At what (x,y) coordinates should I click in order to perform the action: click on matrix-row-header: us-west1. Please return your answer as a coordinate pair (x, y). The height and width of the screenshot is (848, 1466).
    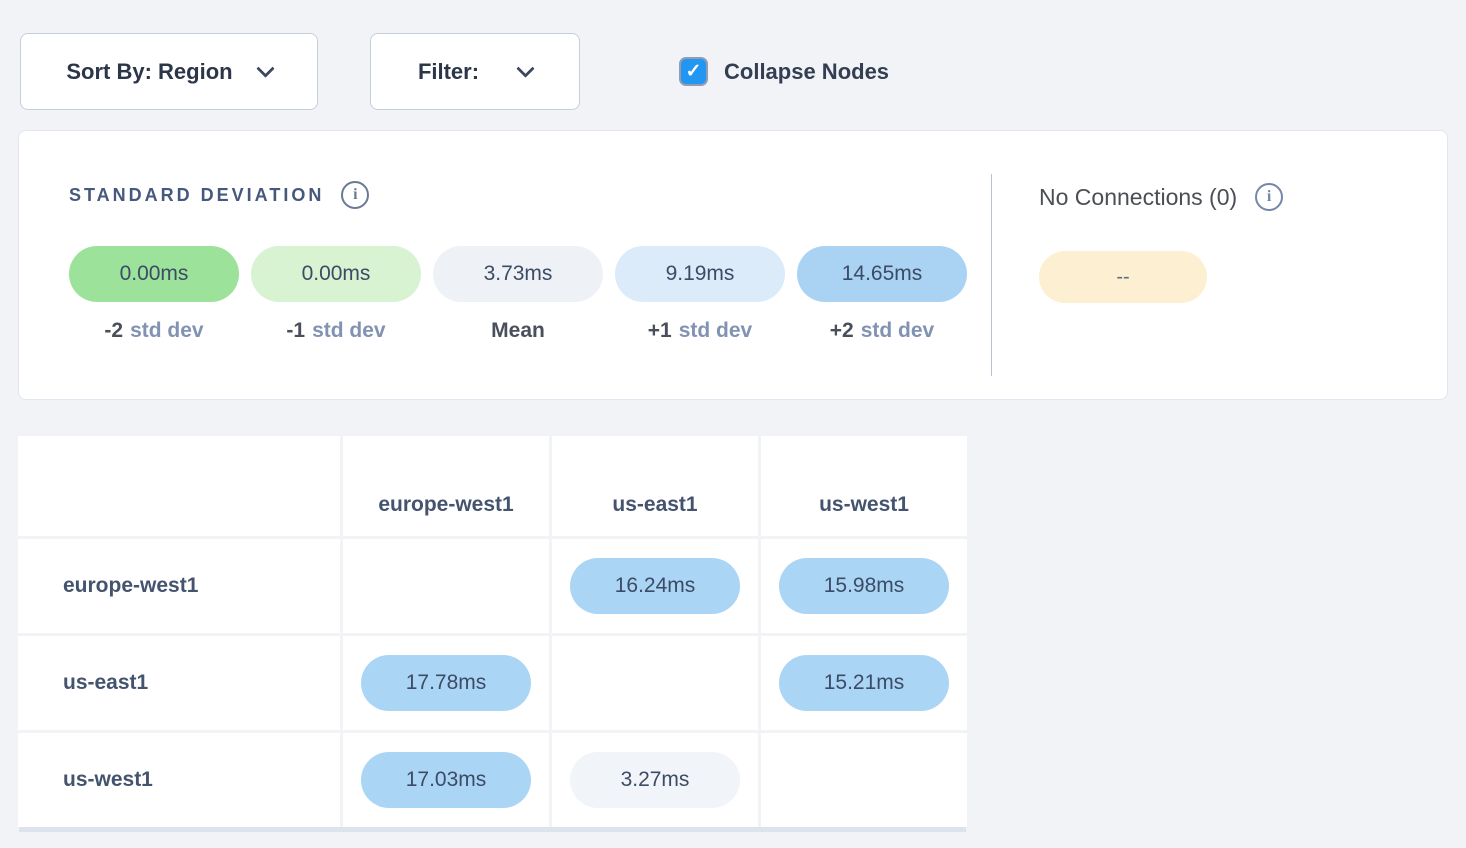
    Looking at the image, I should click on (179, 780).